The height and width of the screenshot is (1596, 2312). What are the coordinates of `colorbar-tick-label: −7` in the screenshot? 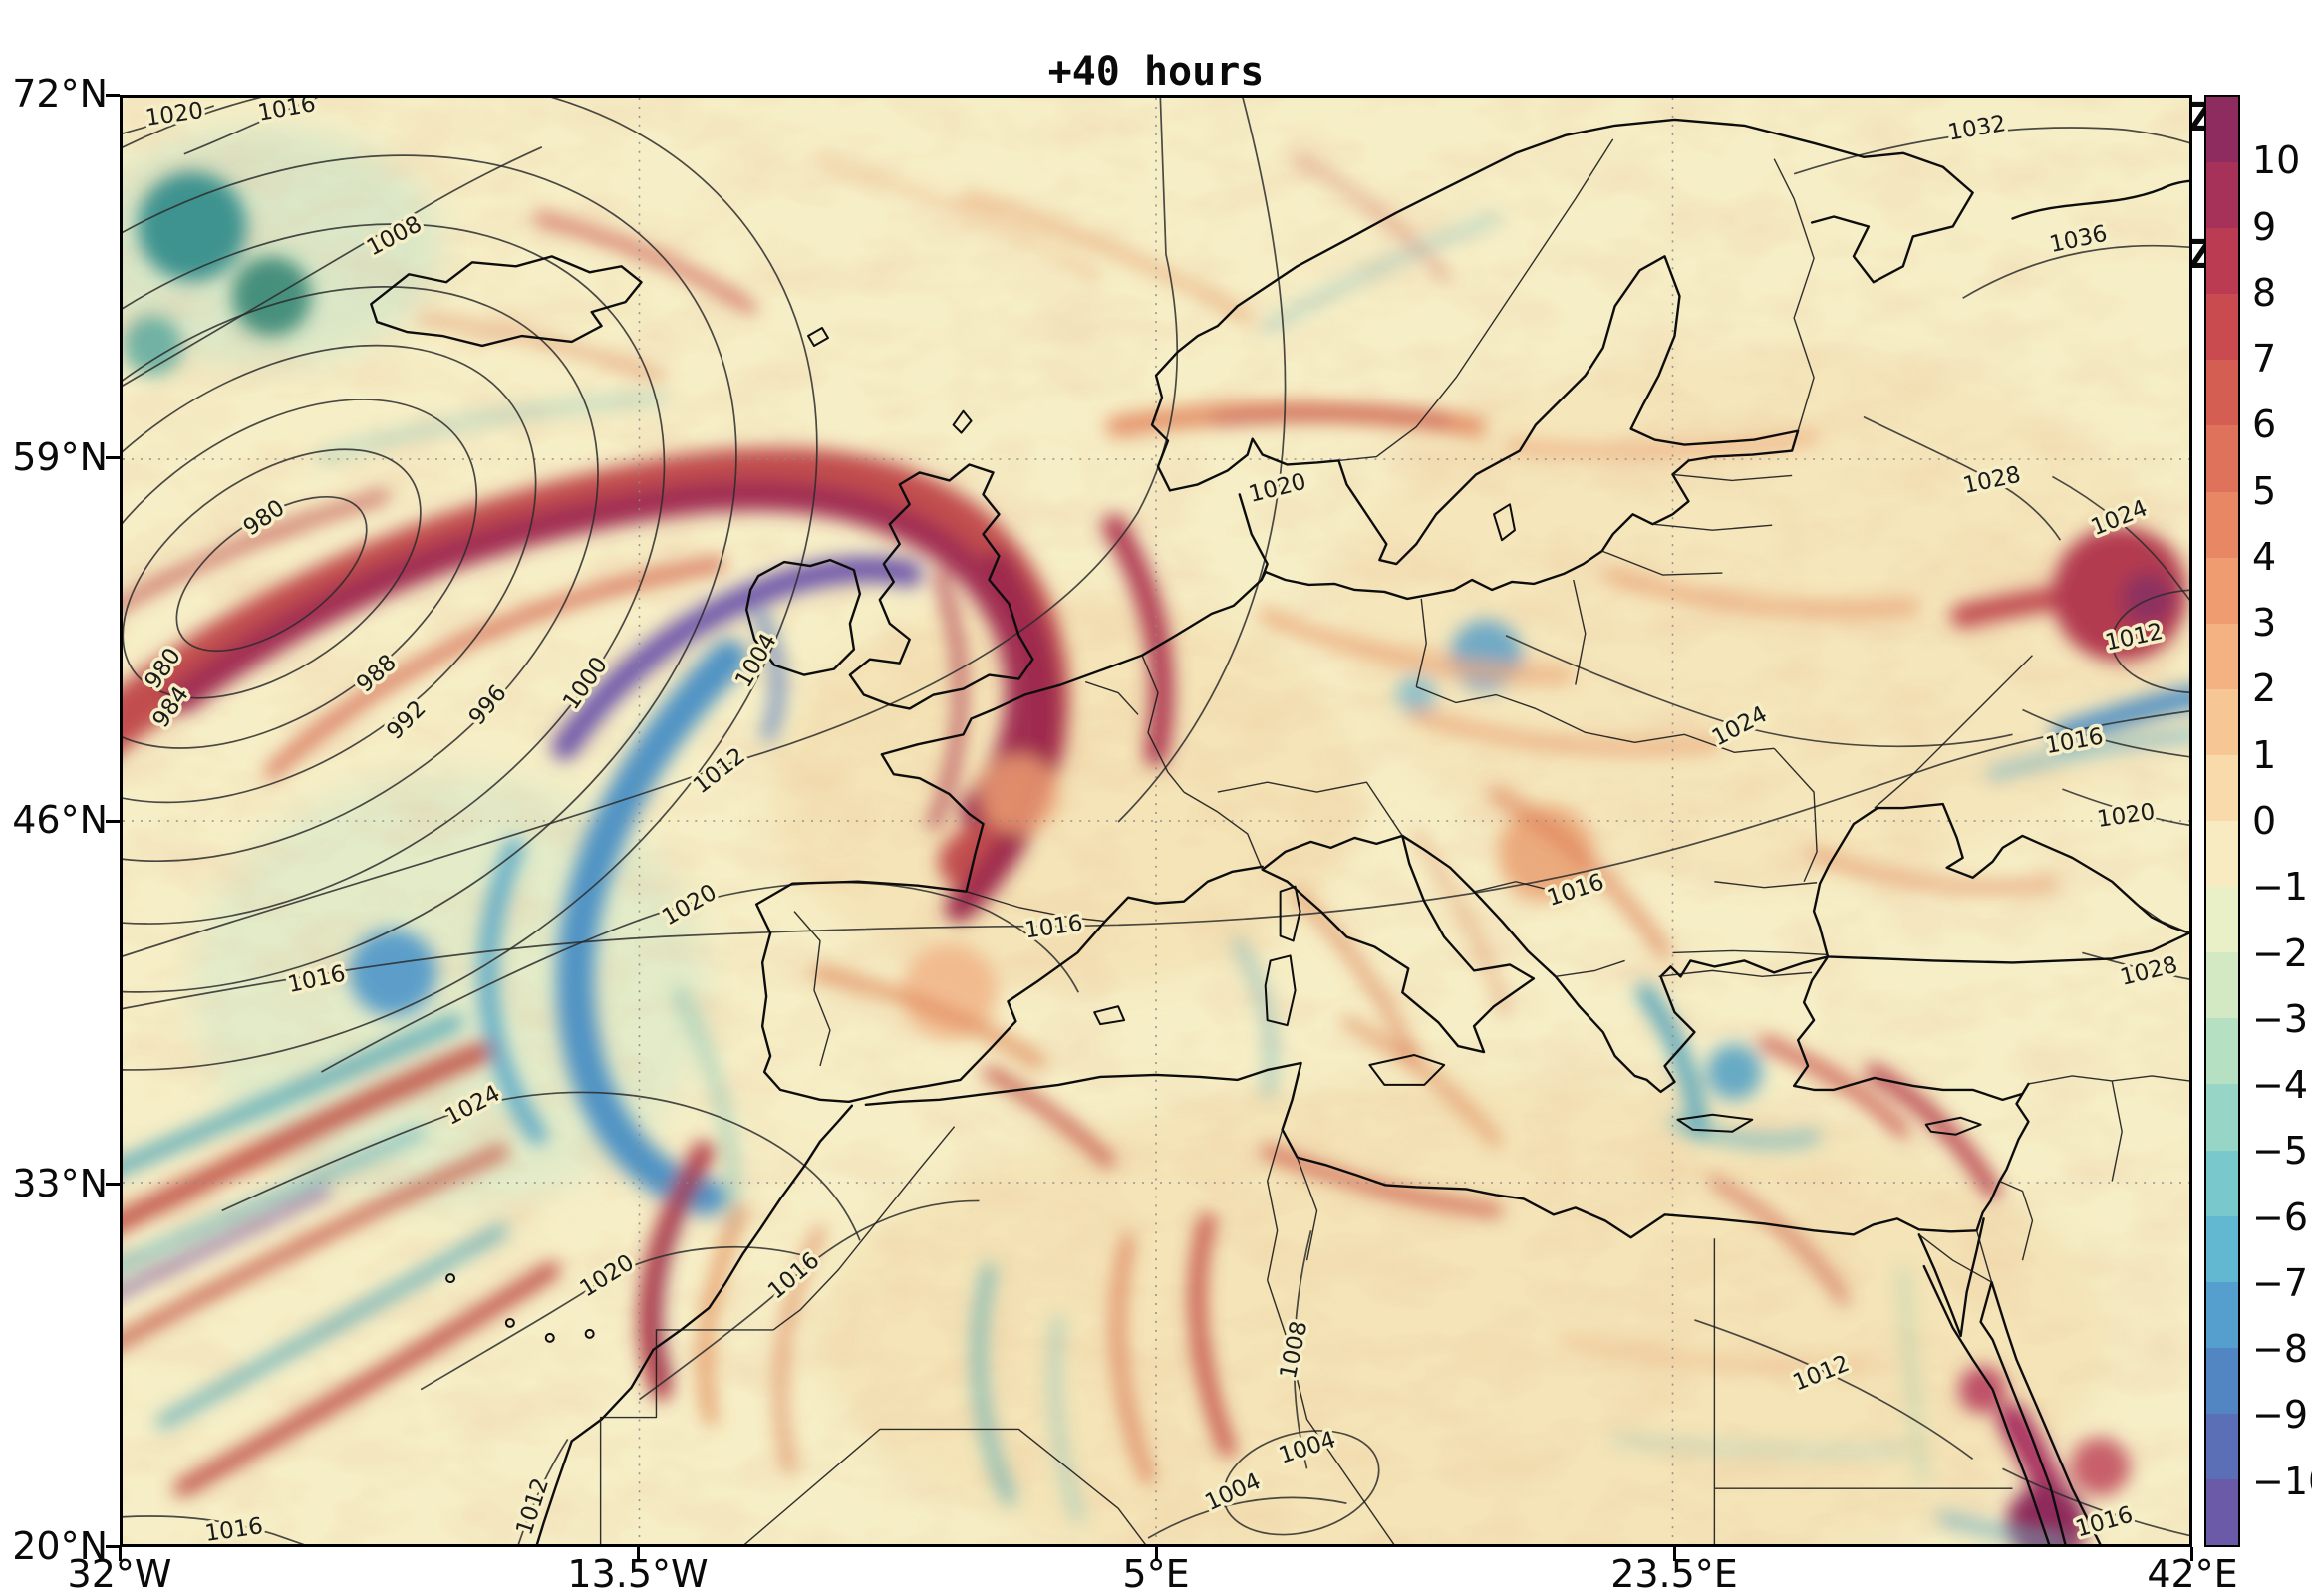 It's located at (2280, 1282).